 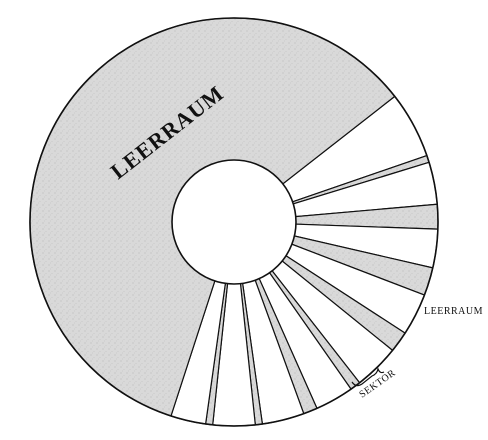 I want to click on disk-hole, so click(x=234, y=222).